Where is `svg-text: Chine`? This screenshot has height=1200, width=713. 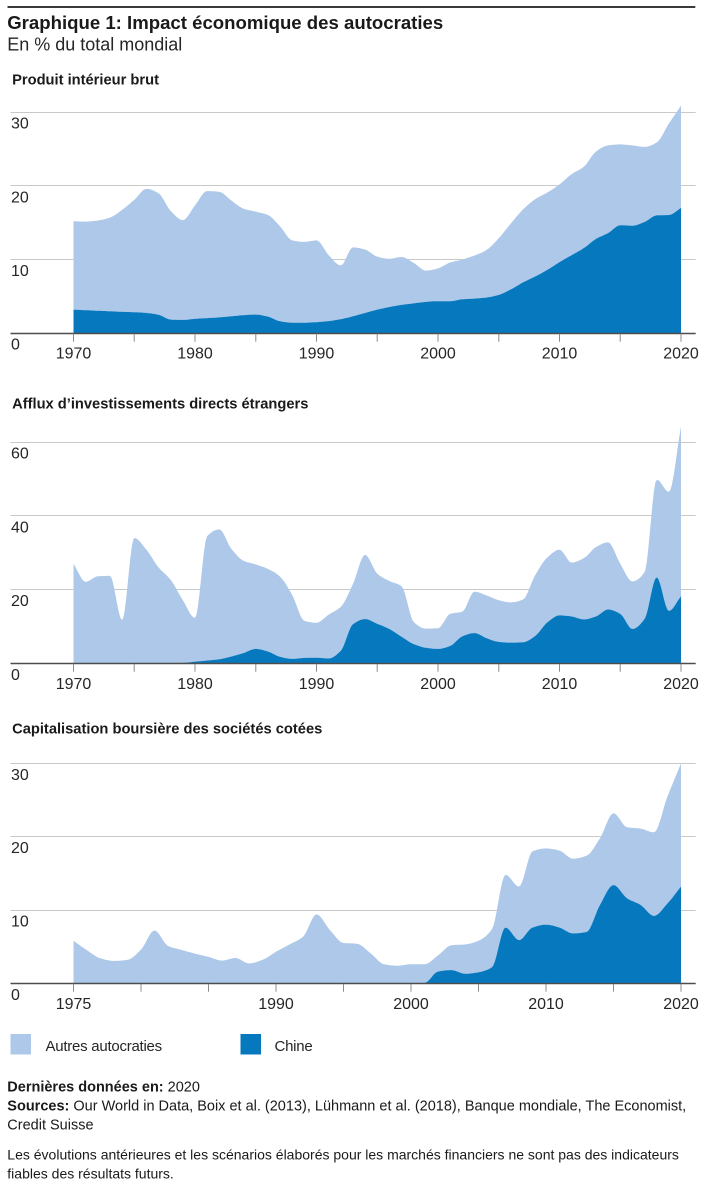 svg-text: Chine is located at coordinates (294, 1046).